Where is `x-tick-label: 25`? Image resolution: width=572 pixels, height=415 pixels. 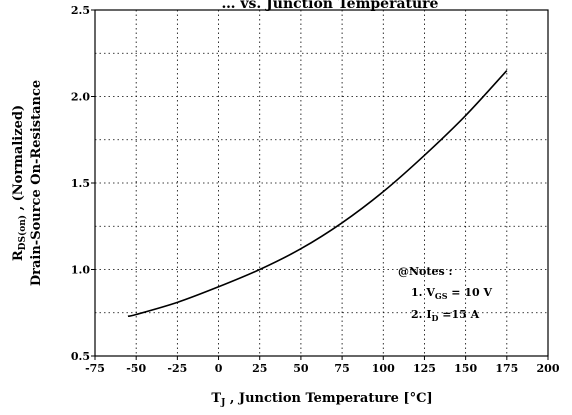 x-tick-label: 25 is located at coordinates (259, 368).